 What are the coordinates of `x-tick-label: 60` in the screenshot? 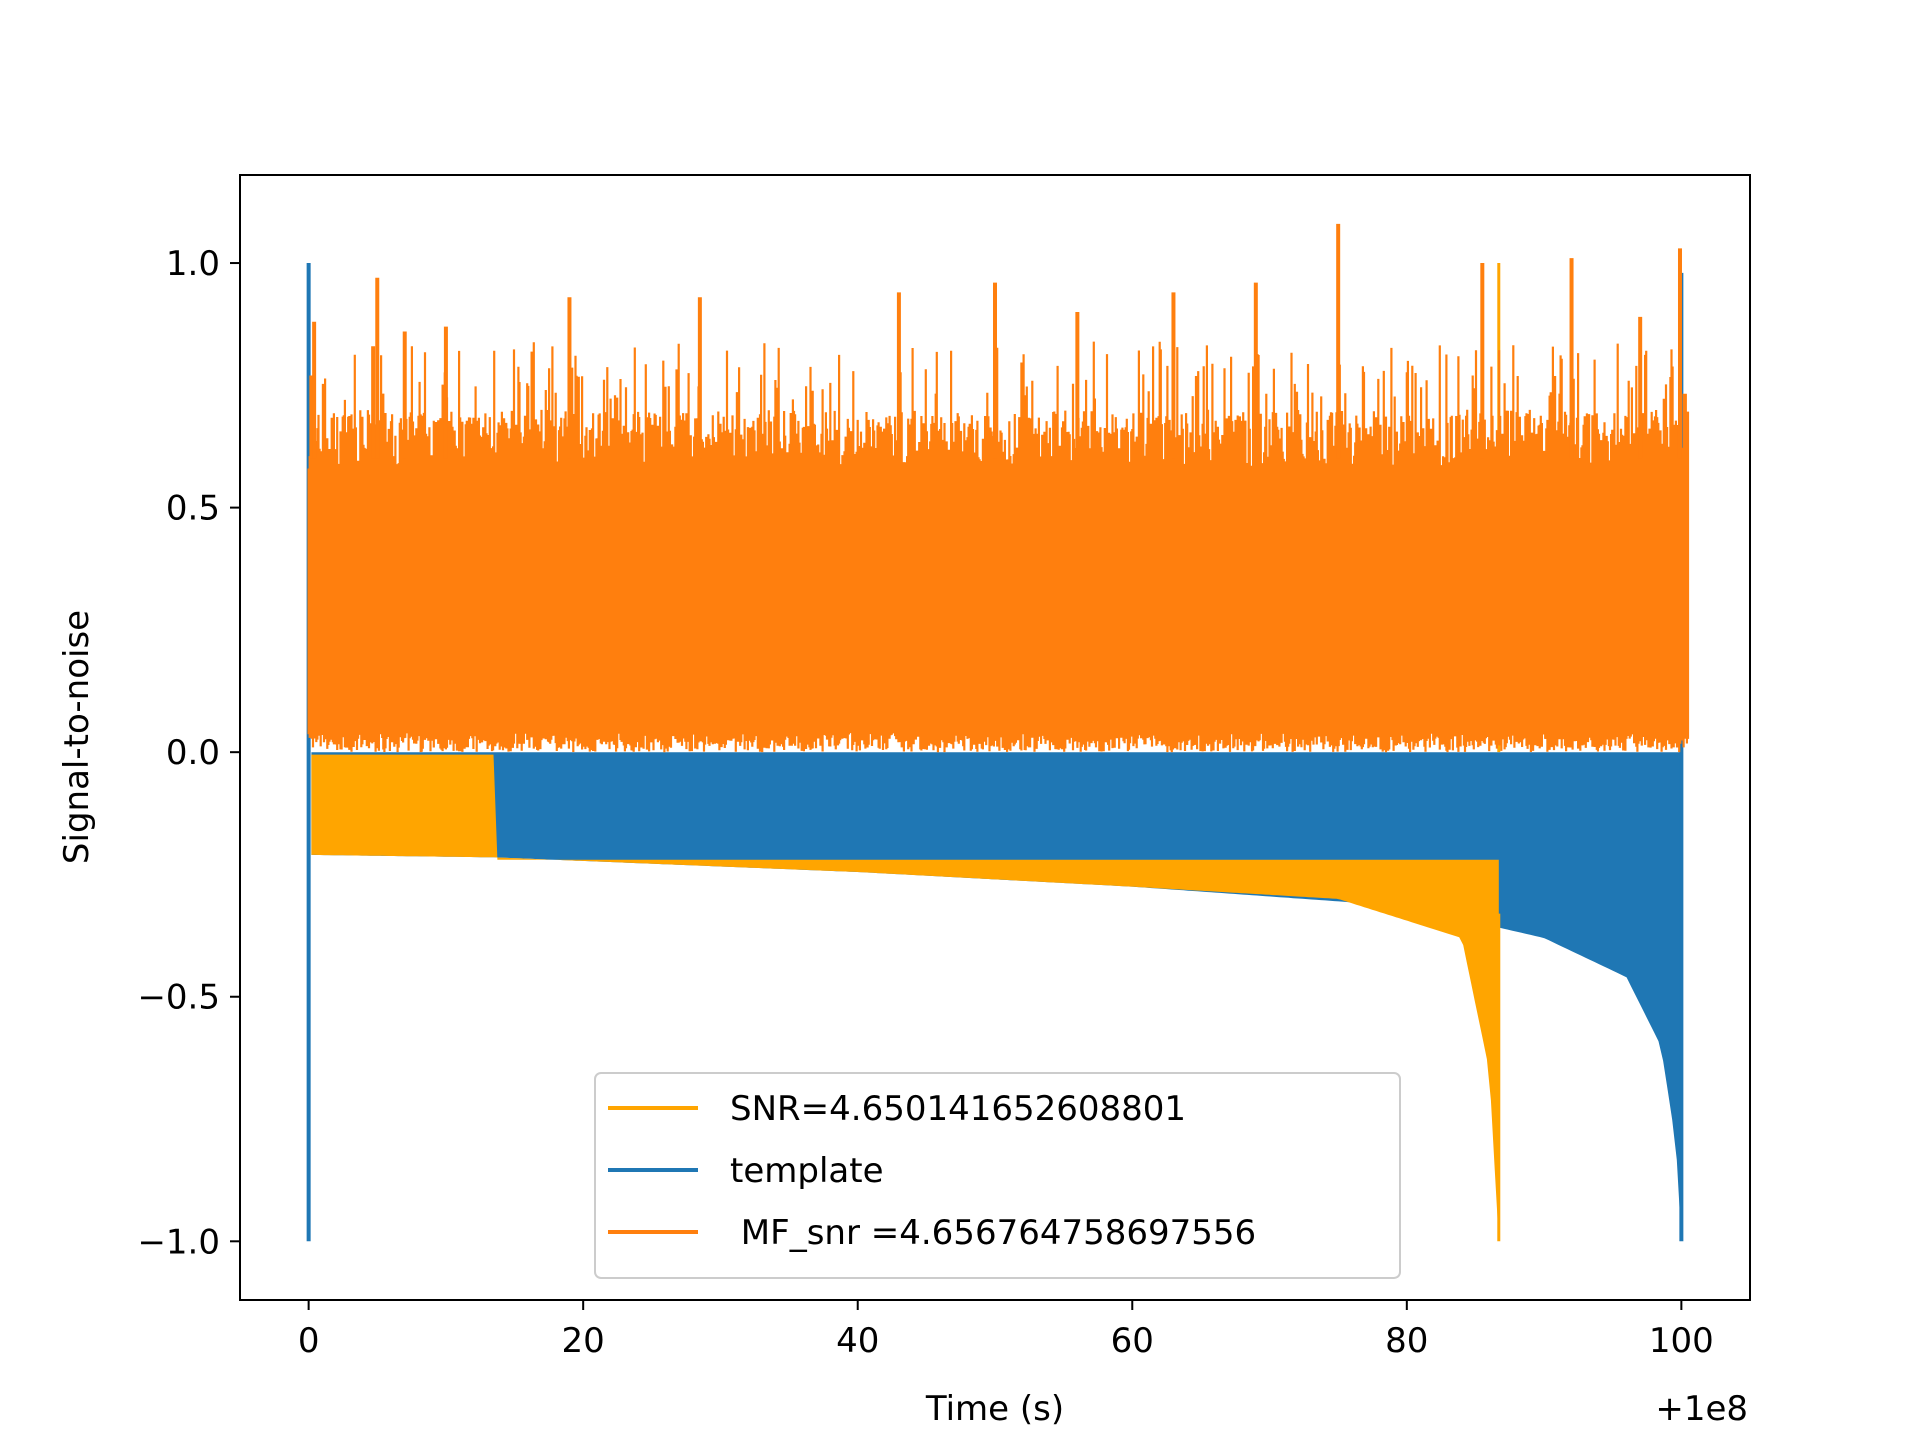 It's located at (1132, 1341).